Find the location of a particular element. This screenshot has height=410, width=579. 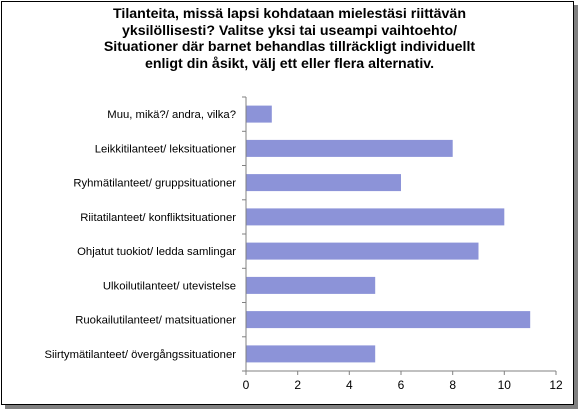

category-label: Ulkoilutilanteet/ utevistelse is located at coordinates (169, 286).